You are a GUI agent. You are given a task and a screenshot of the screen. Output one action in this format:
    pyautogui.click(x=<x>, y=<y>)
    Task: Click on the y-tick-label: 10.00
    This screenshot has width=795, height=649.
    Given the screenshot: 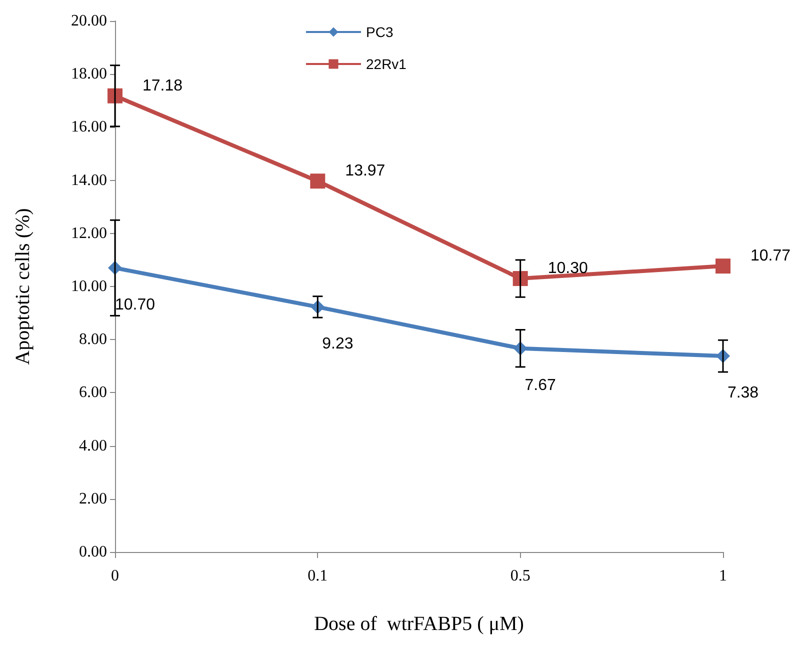 What is the action you would take?
    pyautogui.click(x=89, y=286)
    